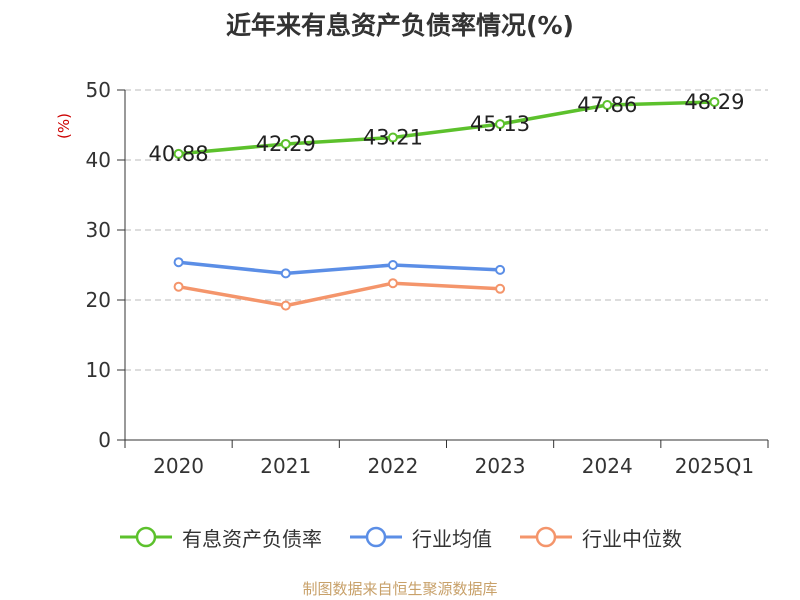 The image size is (800, 600). I want to click on x-tick-label: 2023, so click(500, 466).